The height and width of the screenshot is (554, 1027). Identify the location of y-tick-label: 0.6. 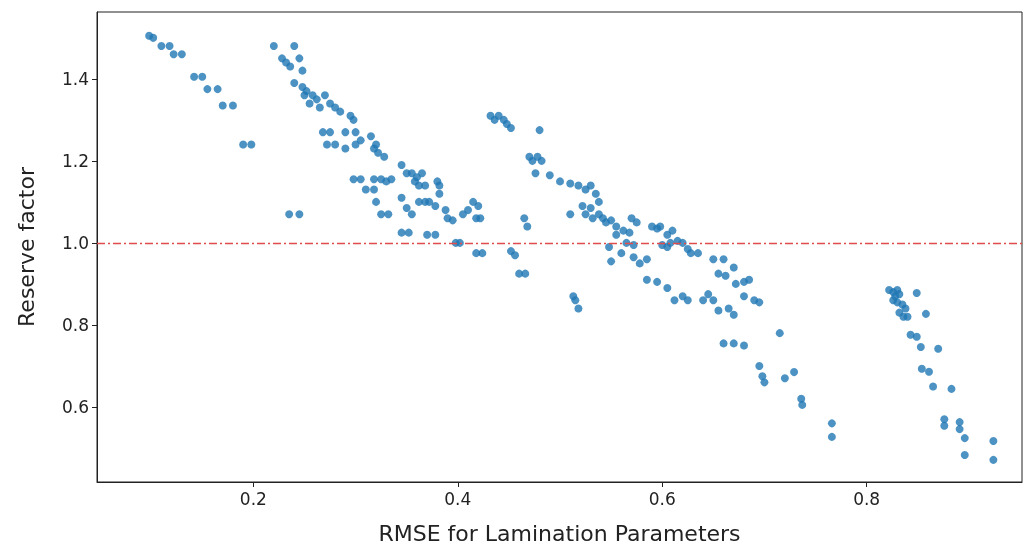
(75, 406).